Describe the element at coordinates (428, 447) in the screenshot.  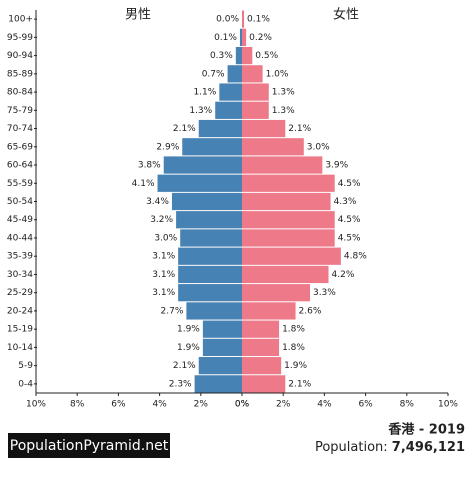
I see `population-value: 7,496,121` at that location.